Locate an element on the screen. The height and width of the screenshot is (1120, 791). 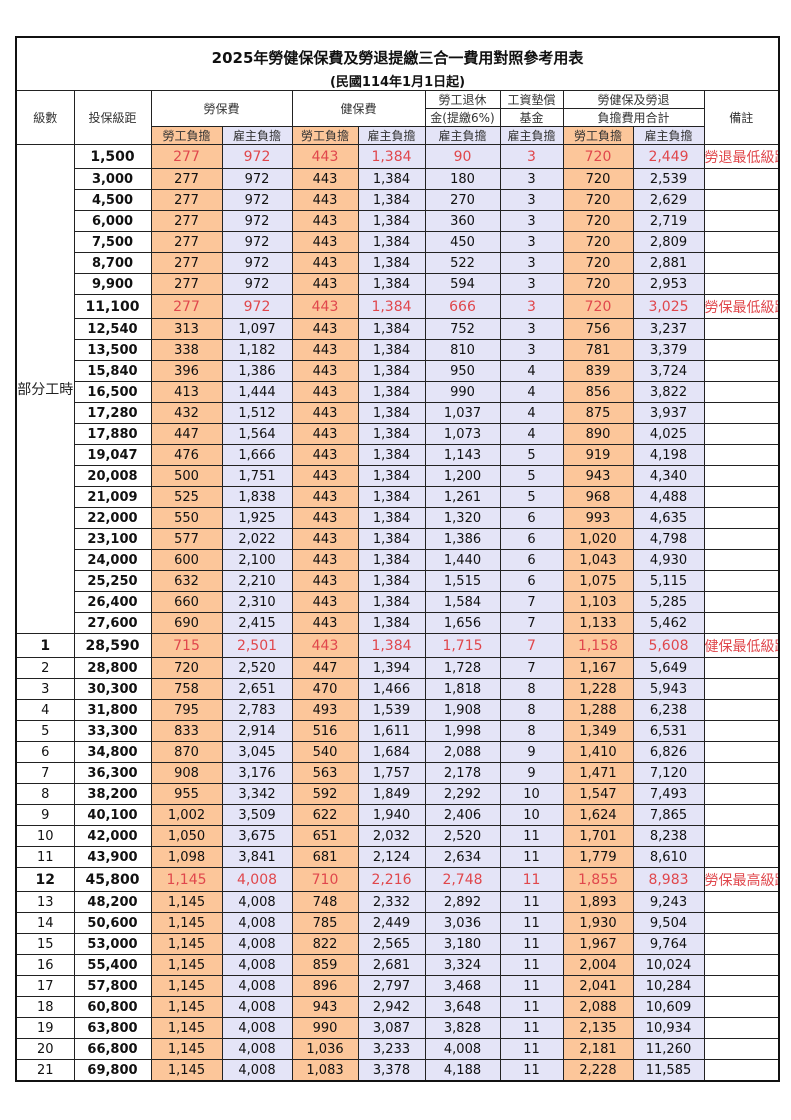
header-total-line2: 負擔費用合計 is located at coordinates (633, 117).